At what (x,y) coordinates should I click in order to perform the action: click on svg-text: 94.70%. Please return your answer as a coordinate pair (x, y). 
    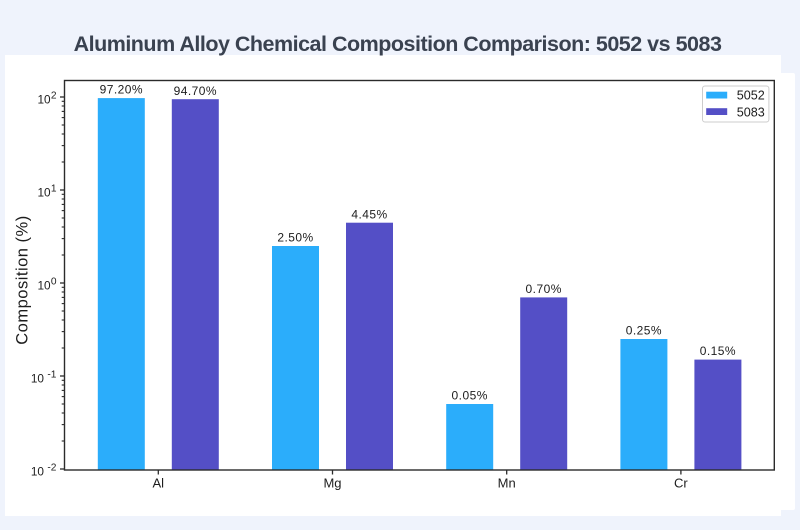
    Looking at the image, I should click on (195, 91).